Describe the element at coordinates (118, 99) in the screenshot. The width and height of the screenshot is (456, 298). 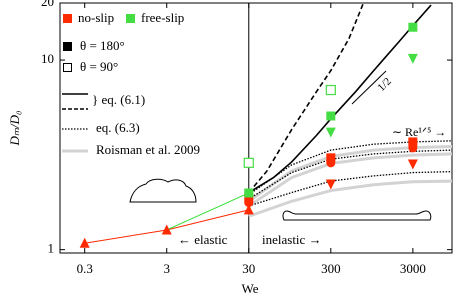
I see `legend-label: } eq. (6.1)` at that location.